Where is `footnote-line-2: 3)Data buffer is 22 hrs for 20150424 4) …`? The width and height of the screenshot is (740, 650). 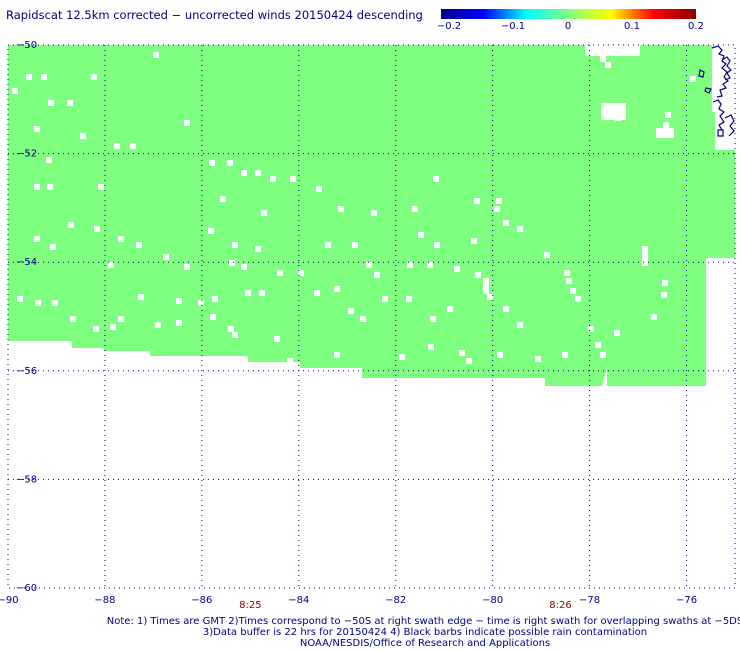
footnote-line-2: 3)Data buffer is 22 hrs for 20150424 4) … is located at coordinates (425, 632).